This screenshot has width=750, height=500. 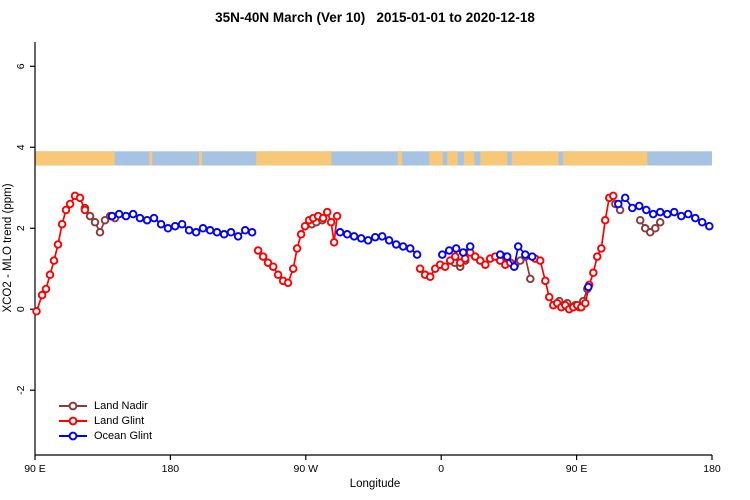 What do you see at coordinates (119, 420) in the screenshot?
I see `legend-label-land-glint: Land Glint` at bounding box center [119, 420].